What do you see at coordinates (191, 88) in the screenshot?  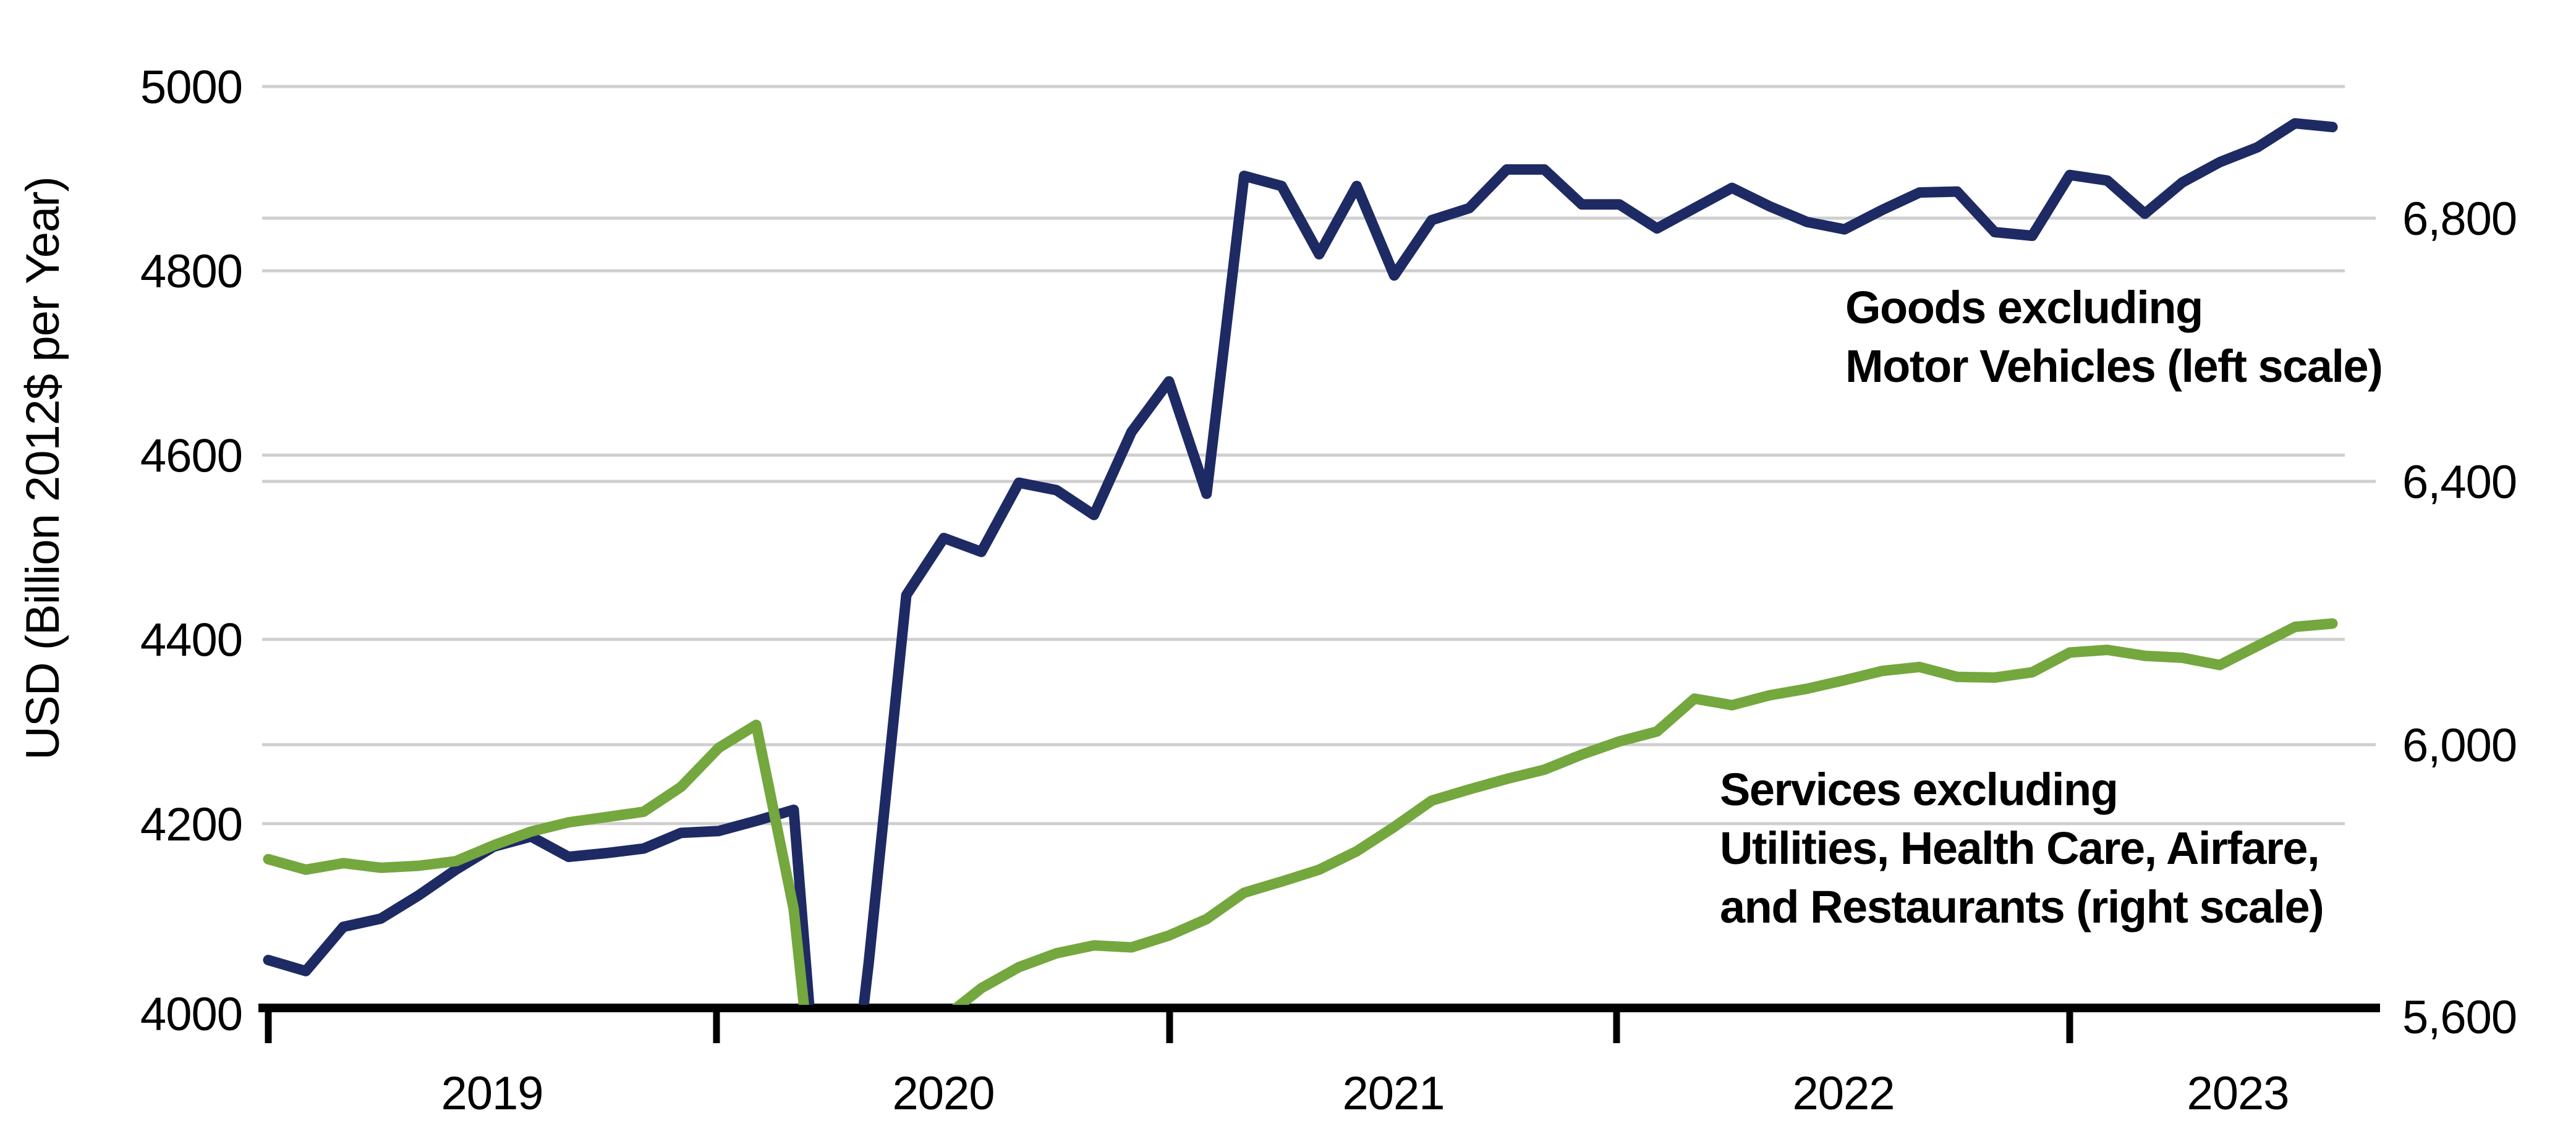 I see `left-tick-label-5000: 5000` at bounding box center [191, 88].